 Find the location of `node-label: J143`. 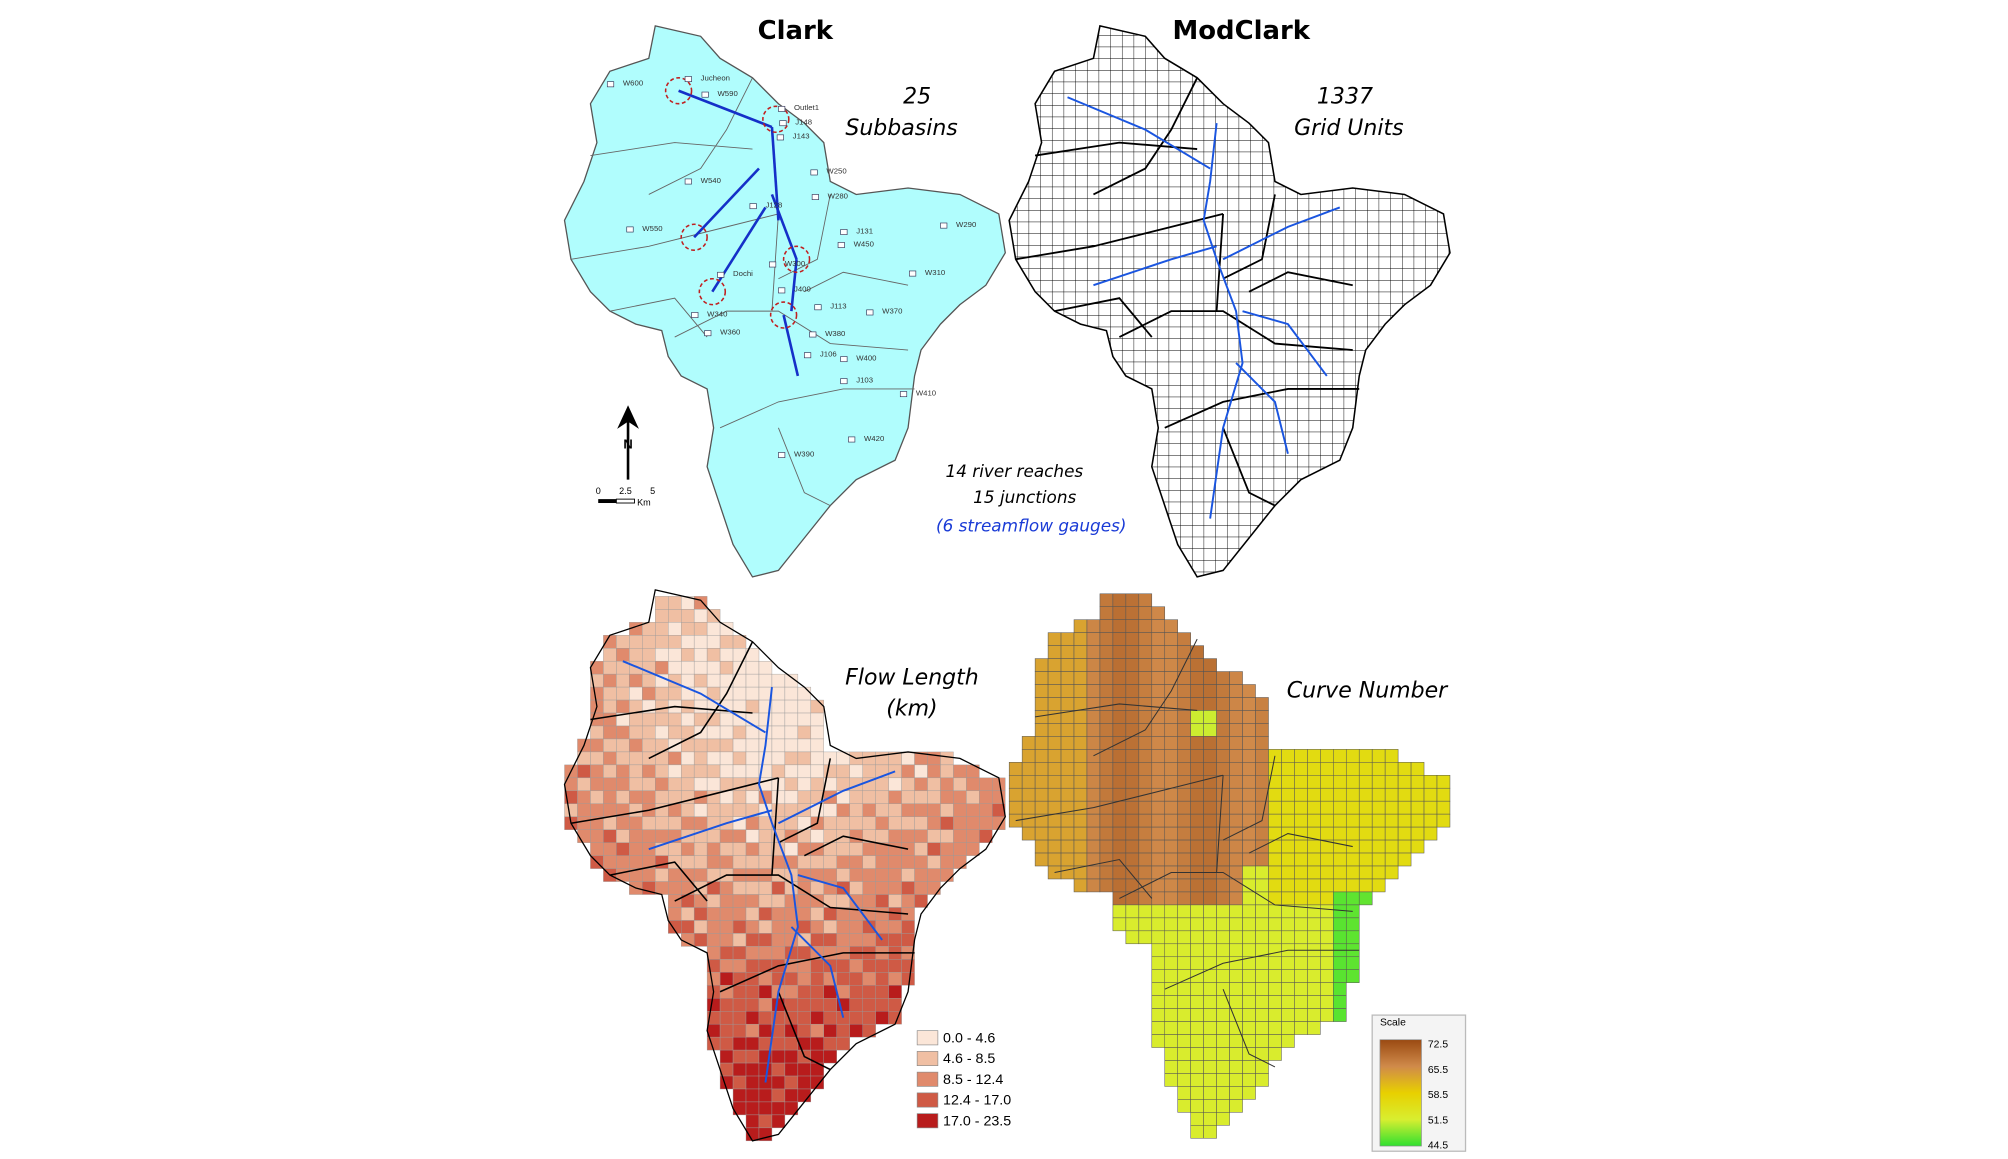

node-label: J143 is located at coordinates (801, 136).